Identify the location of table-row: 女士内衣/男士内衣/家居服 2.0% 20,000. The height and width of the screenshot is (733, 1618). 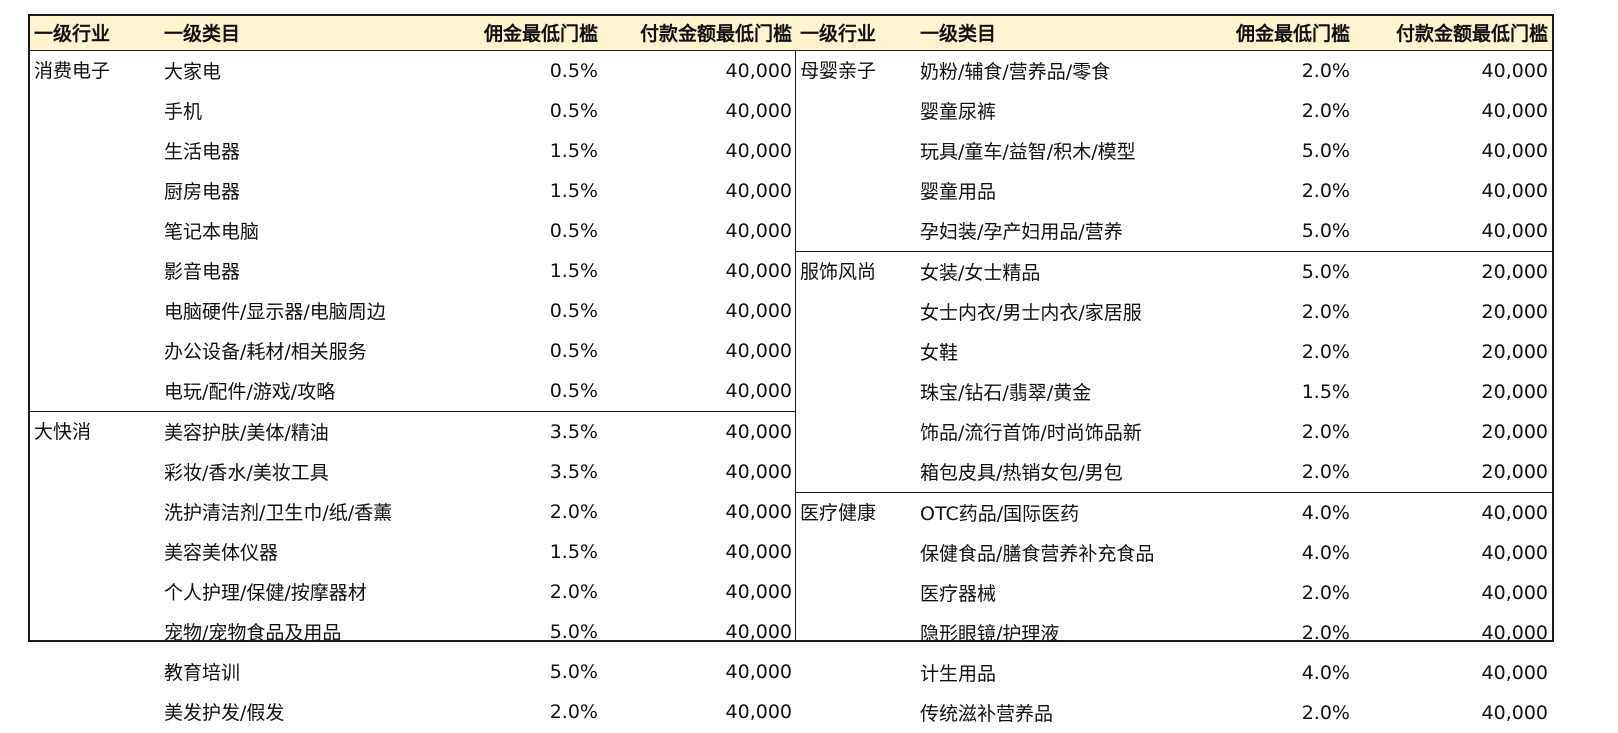
(1174, 312).